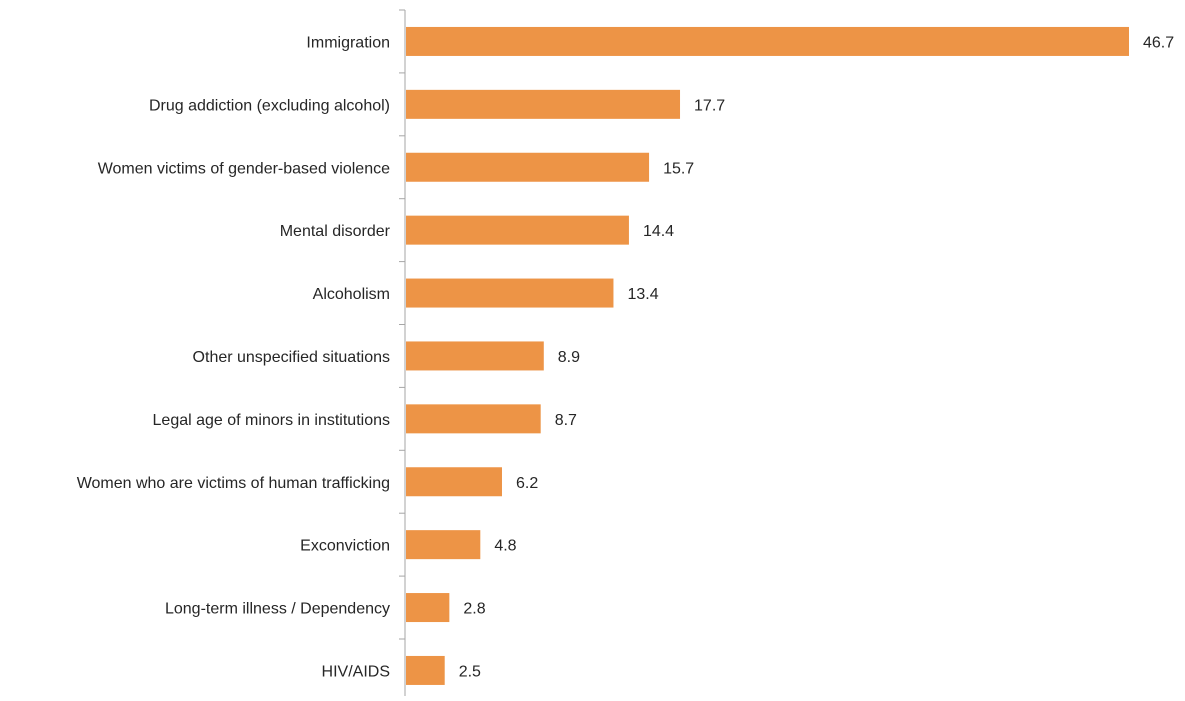 Image resolution: width=1185 pixels, height=701 pixels. Describe the element at coordinates (351, 294) in the screenshot. I see `category-label: Alcoholism` at that location.